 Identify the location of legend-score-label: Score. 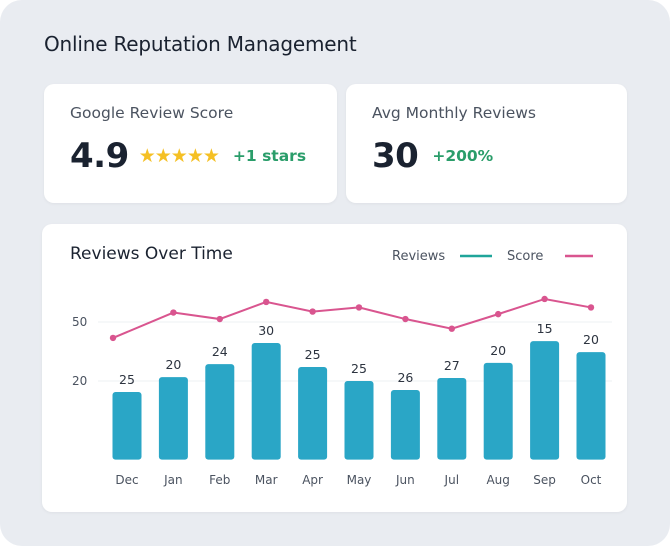
(525, 256).